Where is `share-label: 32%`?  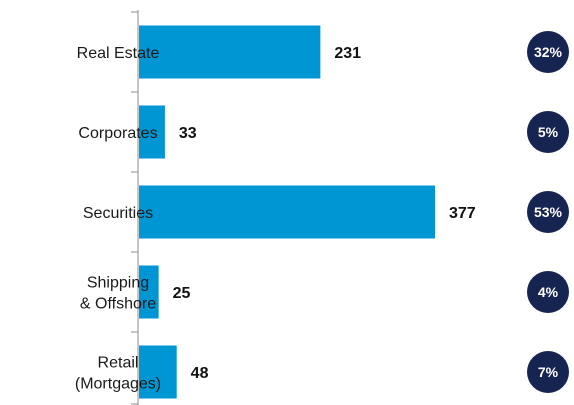
share-label: 32% is located at coordinates (548, 52).